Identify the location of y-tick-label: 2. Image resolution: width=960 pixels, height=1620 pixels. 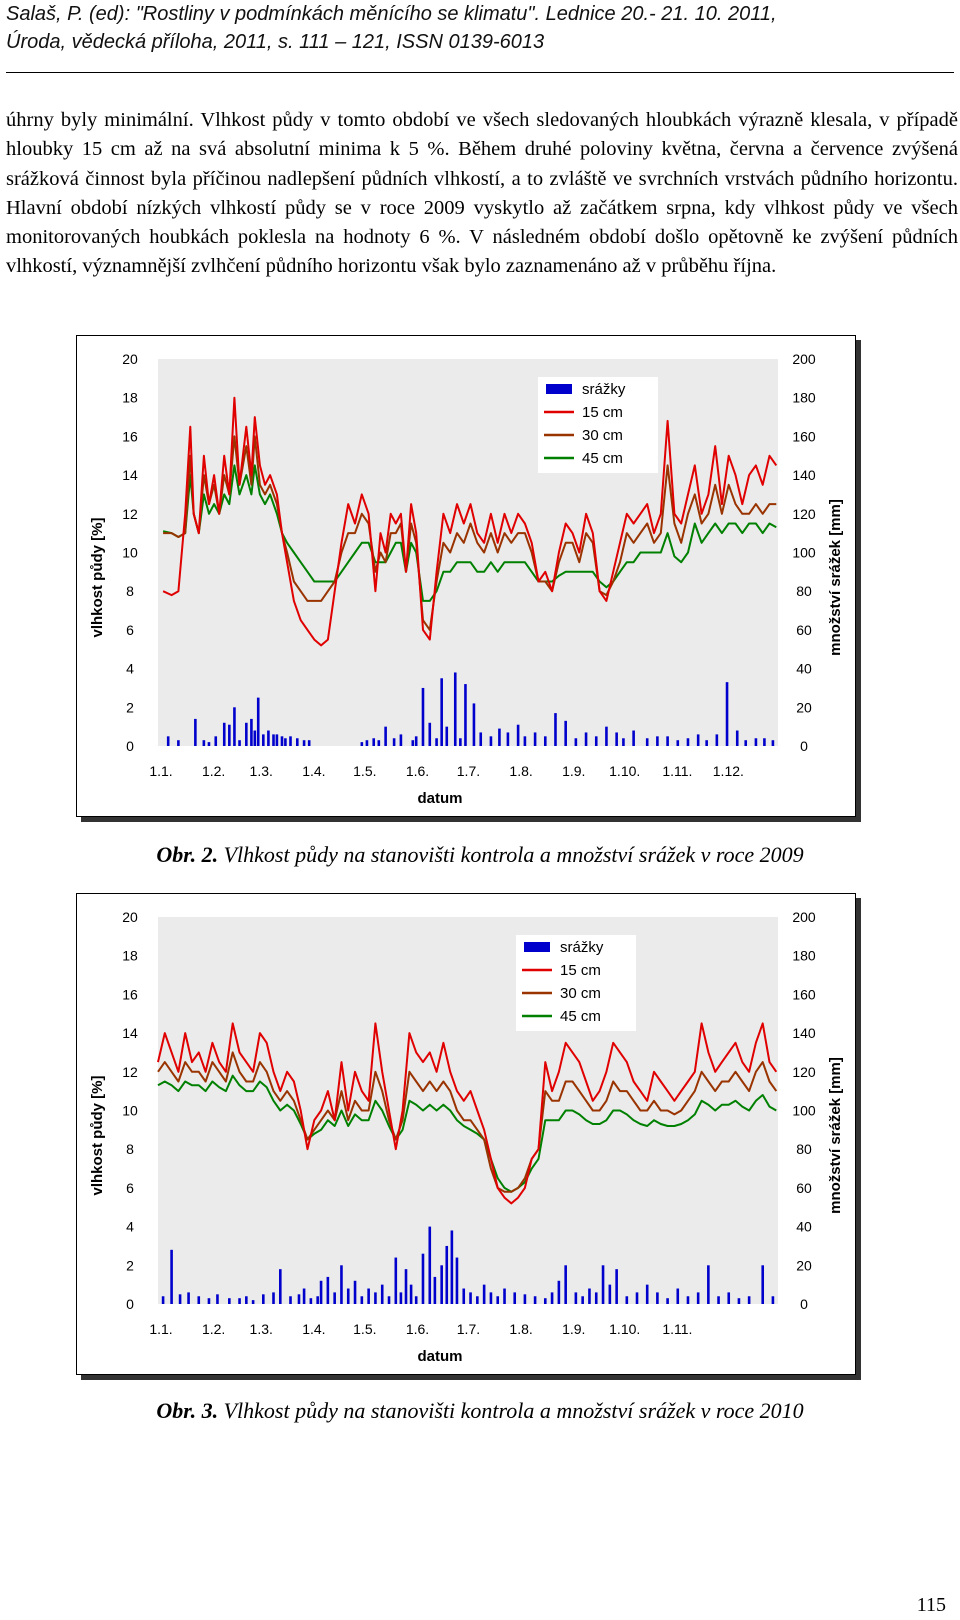
(130, 1265).